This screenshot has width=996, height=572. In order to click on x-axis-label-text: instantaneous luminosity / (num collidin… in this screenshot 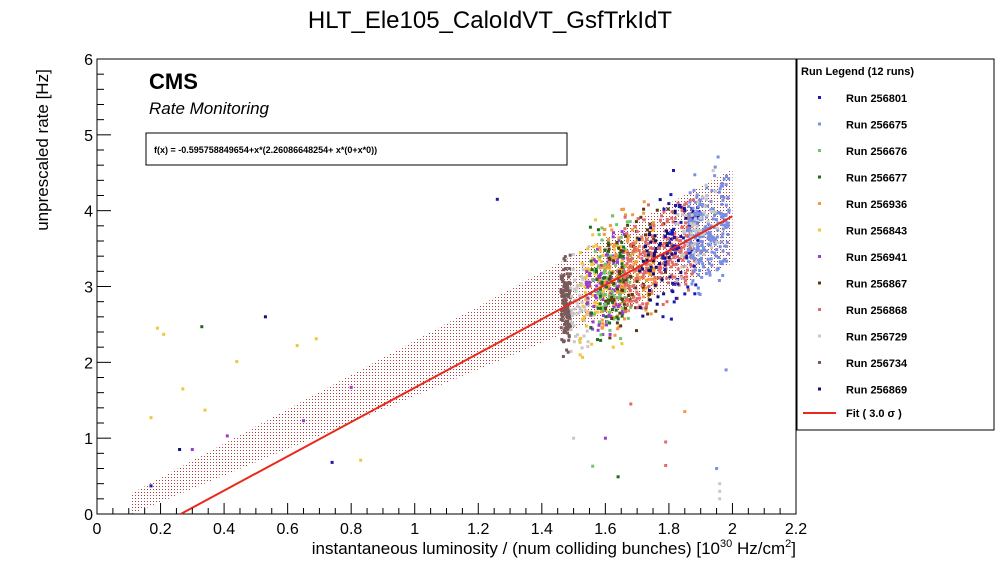, I will do `click(516, 548)`.